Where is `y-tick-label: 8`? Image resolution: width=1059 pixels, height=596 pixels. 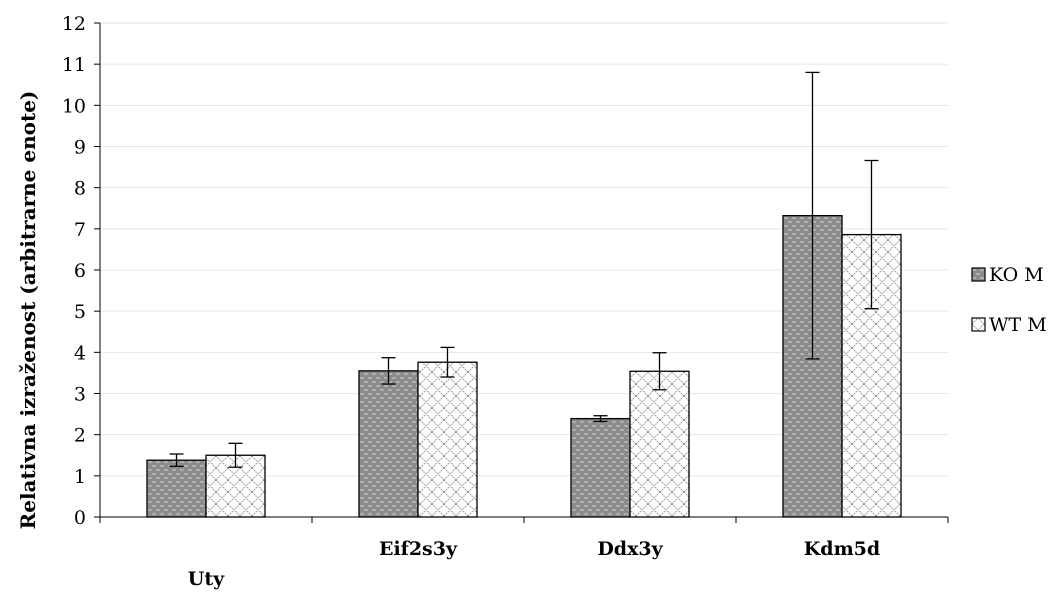 y-tick-label: 8 is located at coordinates (80, 189).